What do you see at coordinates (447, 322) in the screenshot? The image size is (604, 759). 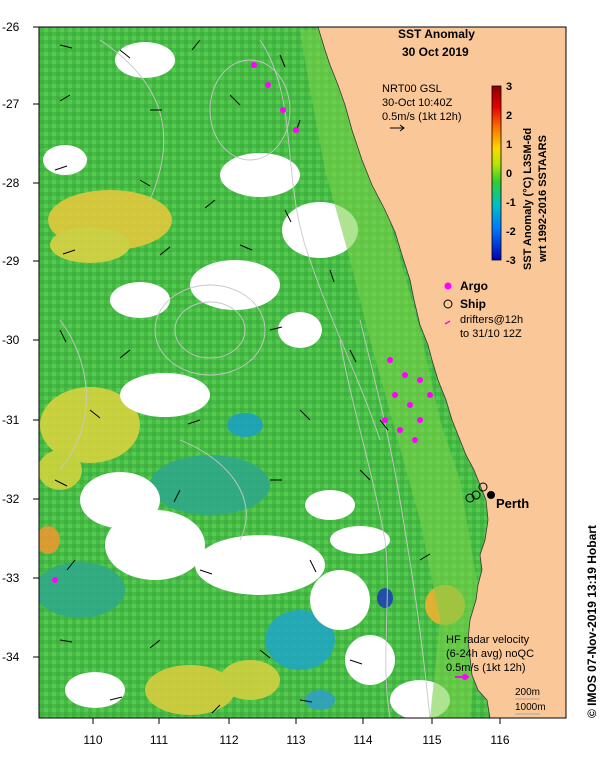 I see `drifter-legend-icon` at bounding box center [447, 322].